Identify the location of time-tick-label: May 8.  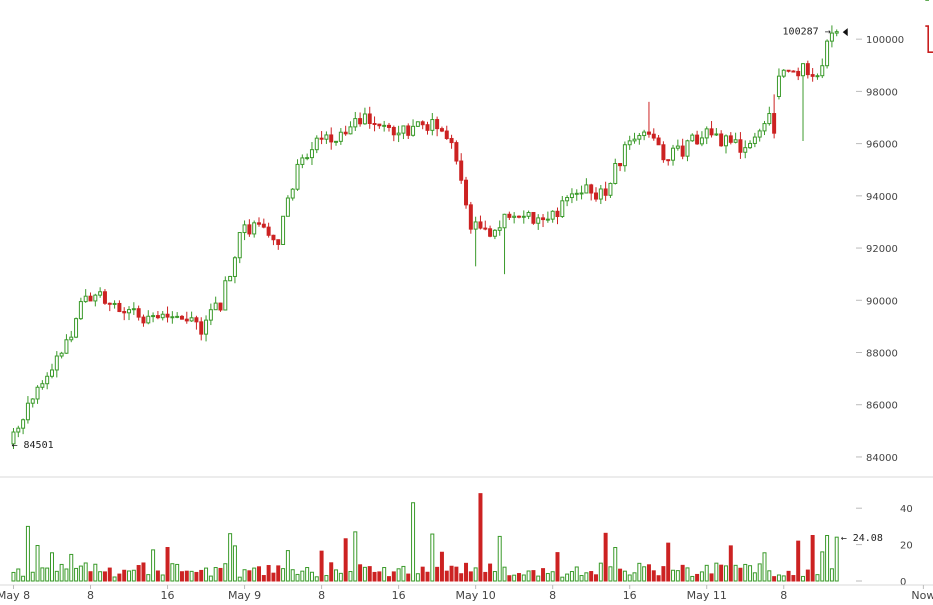
(15, 595).